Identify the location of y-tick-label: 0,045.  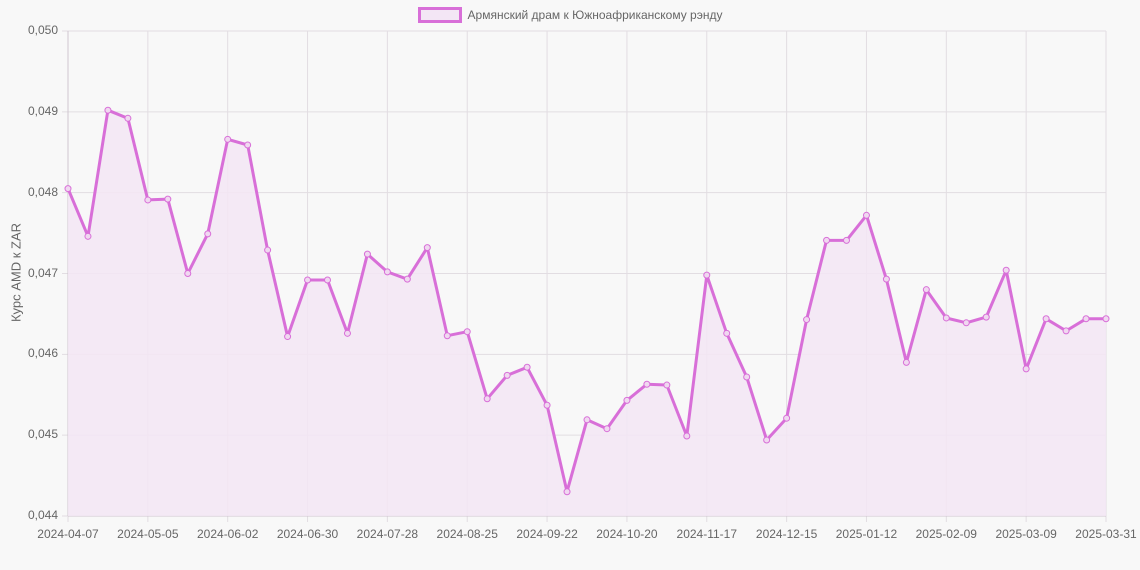
(42, 434).